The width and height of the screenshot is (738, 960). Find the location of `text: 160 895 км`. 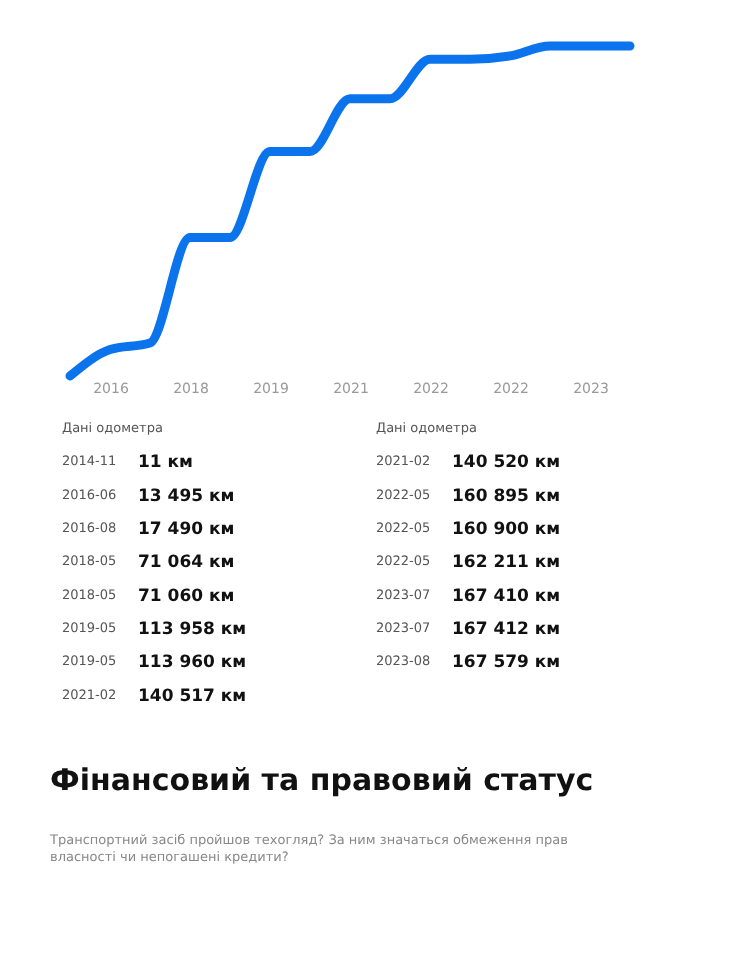

text: 160 895 км is located at coordinates (506, 496).